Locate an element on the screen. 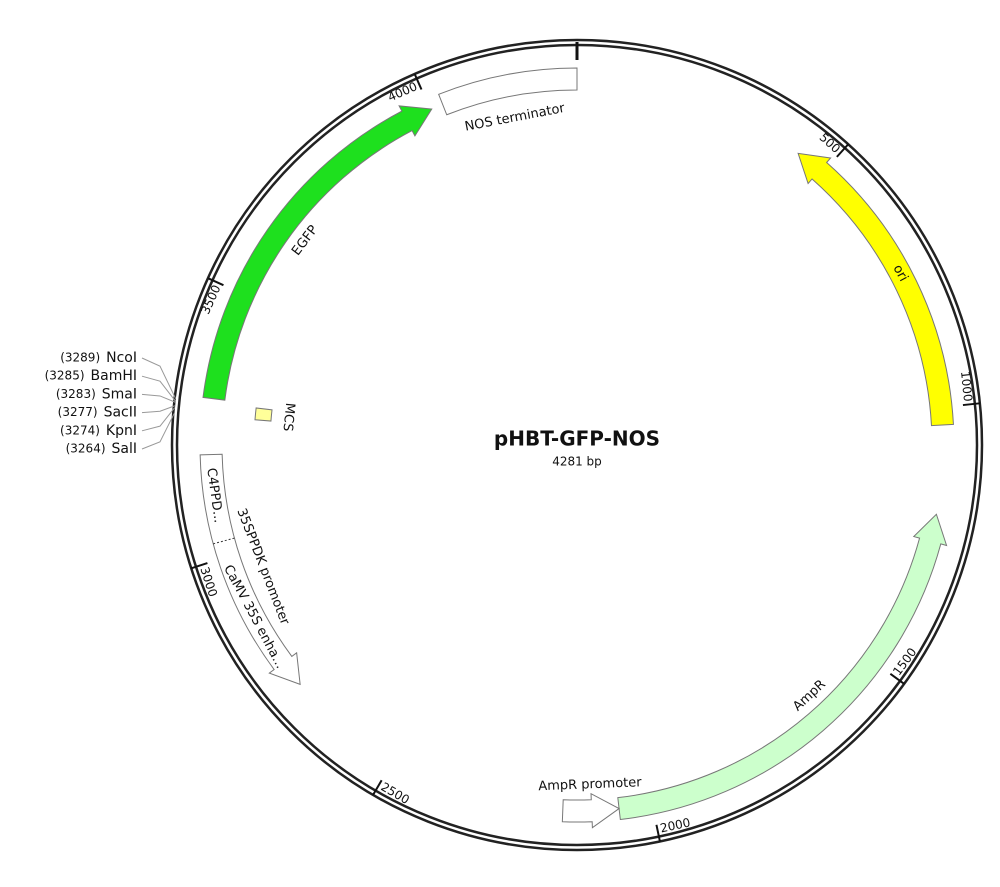 Image resolution: width=1000 pixels, height=887 pixels. site-name: NcoI is located at coordinates (121, 358).